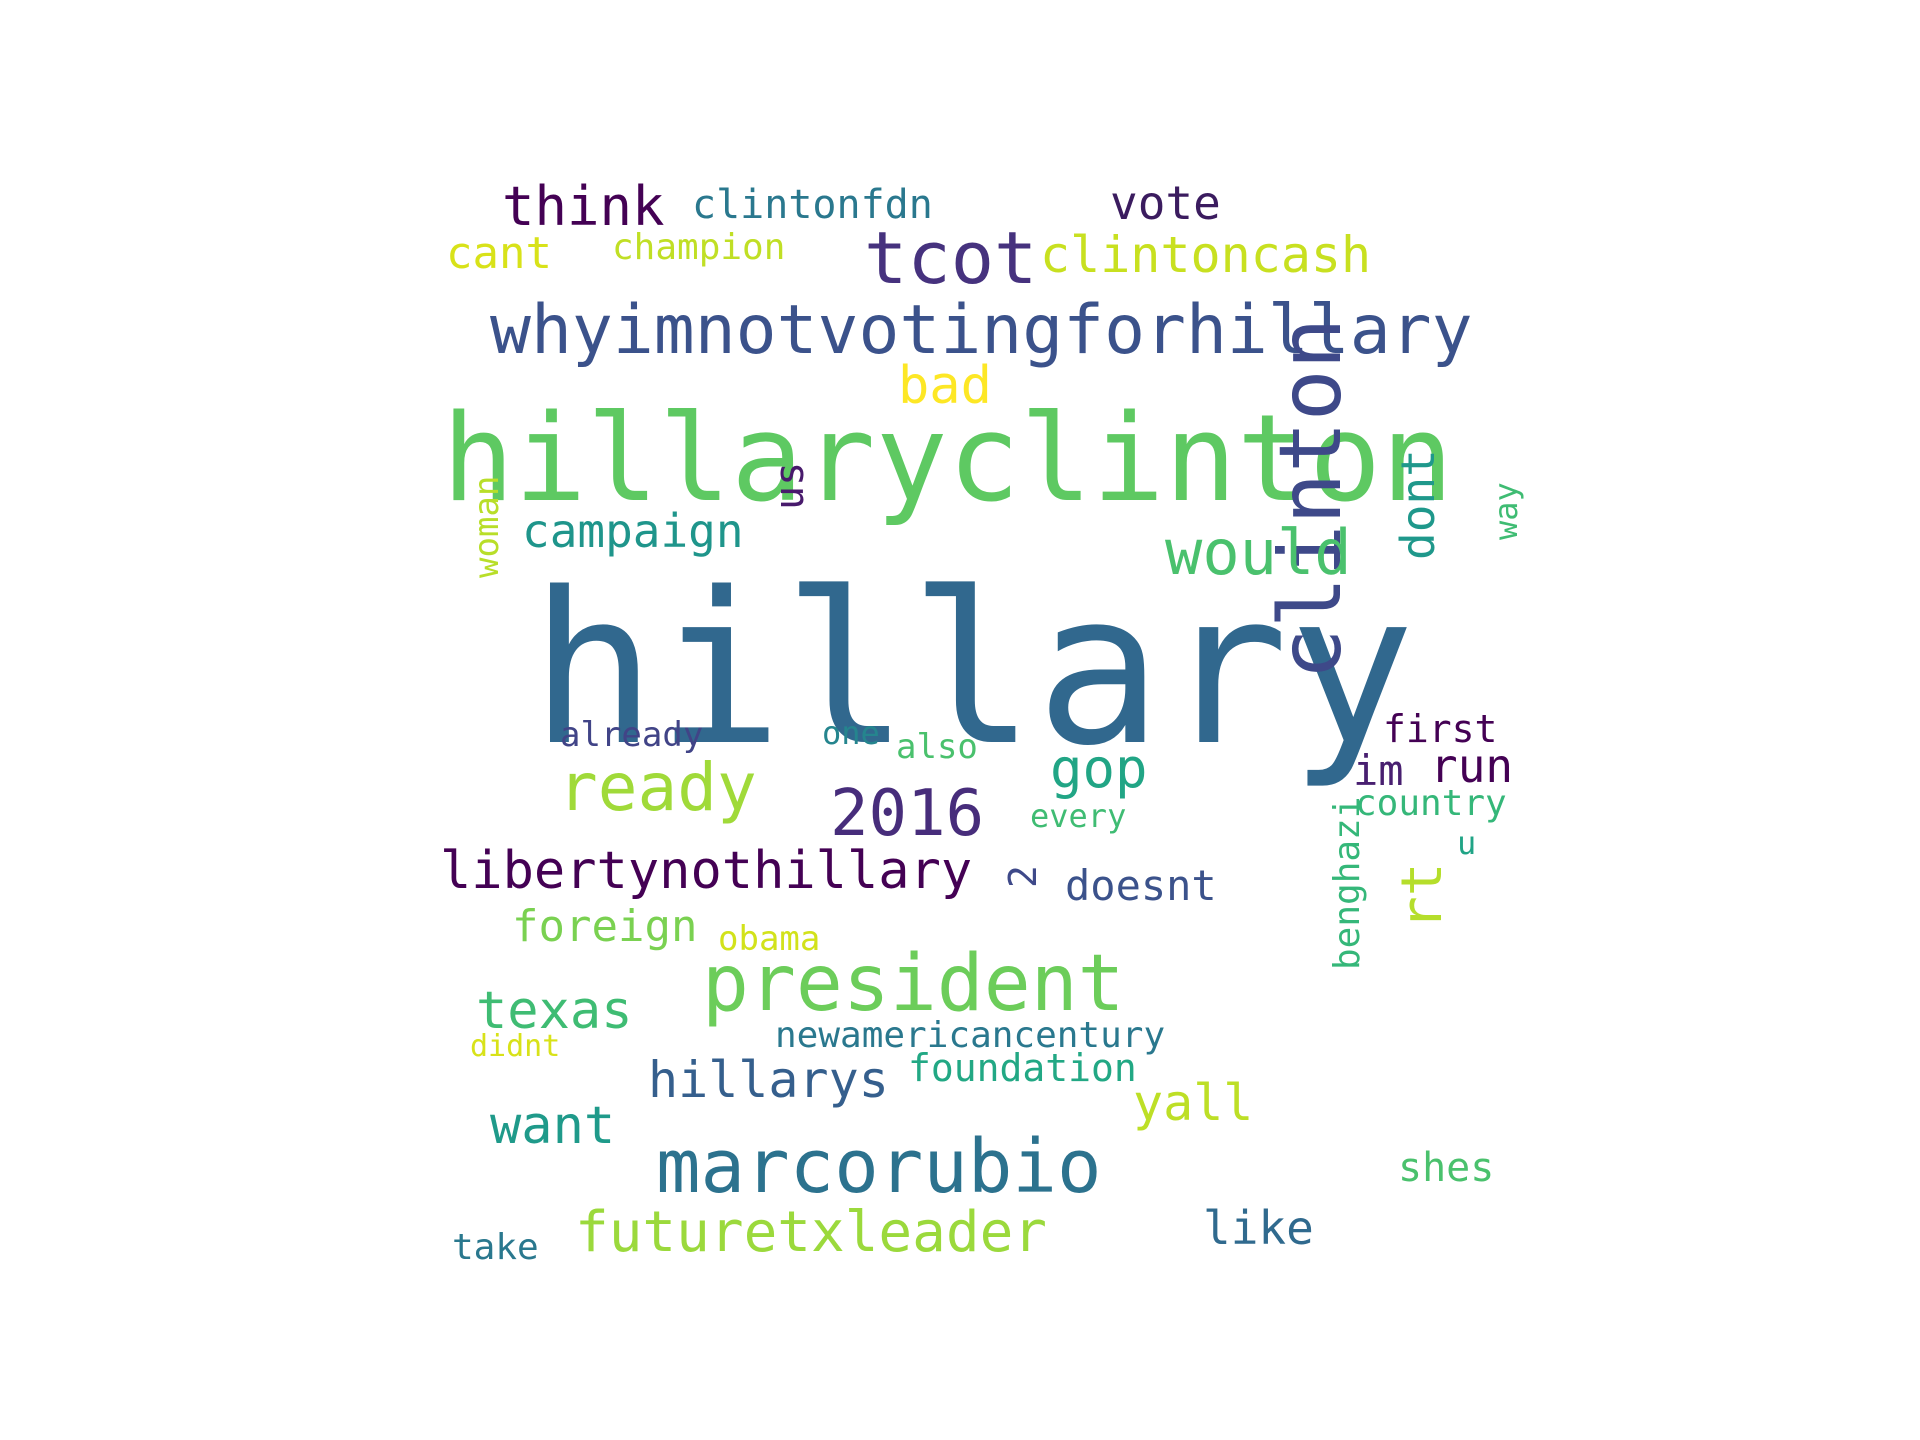 The image size is (1920, 1440). Describe the element at coordinates (811, 1232) in the screenshot. I see `word-futuretxleader: futuretxleader` at that location.